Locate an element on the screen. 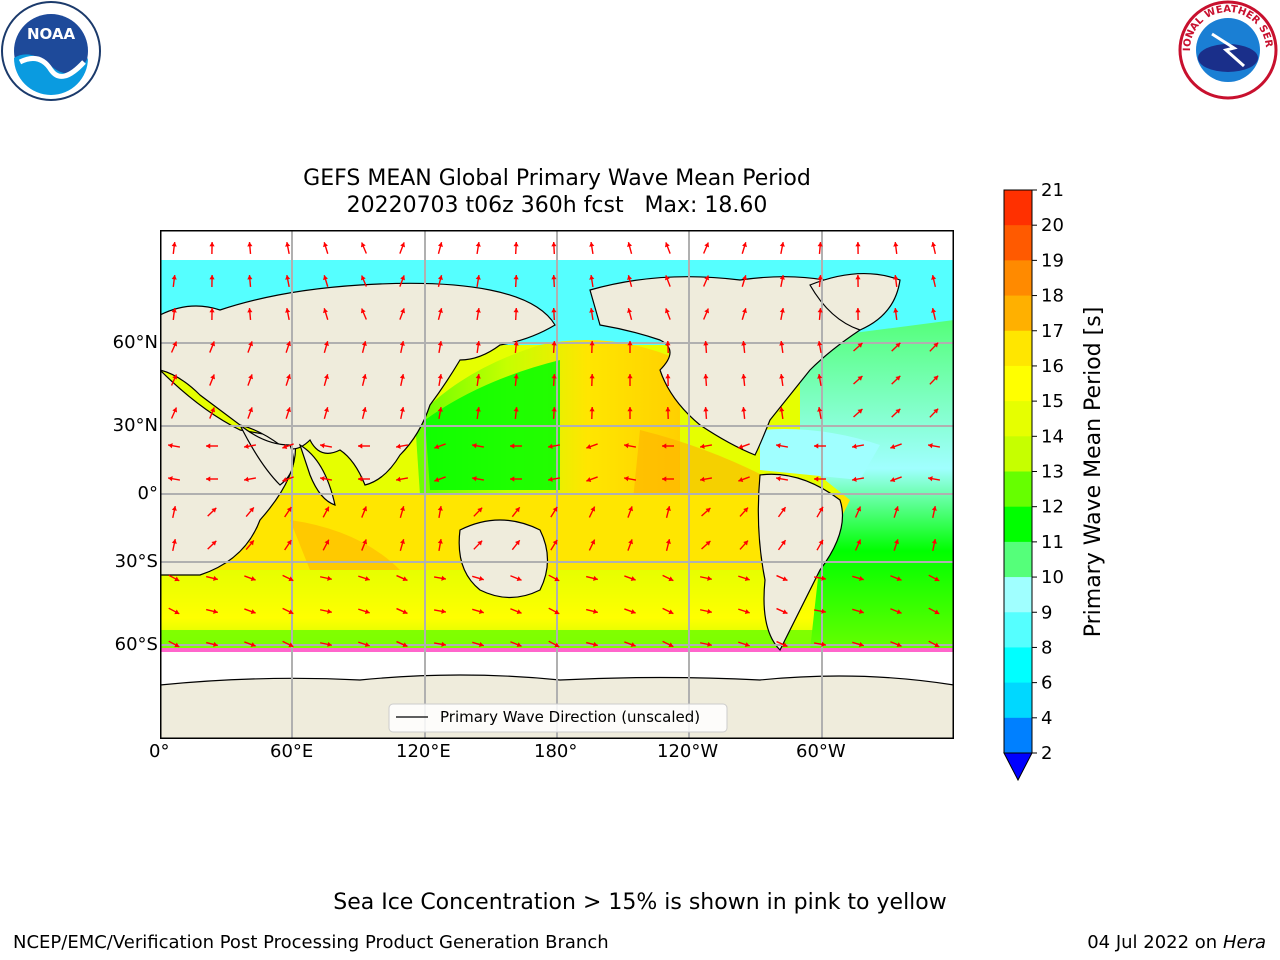  lon-label-60e: 60°E is located at coordinates (292, 751).